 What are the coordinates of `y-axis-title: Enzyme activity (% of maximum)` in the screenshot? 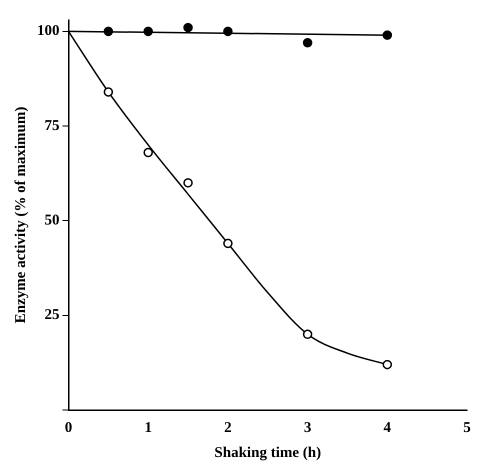 It's located at (20, 215).